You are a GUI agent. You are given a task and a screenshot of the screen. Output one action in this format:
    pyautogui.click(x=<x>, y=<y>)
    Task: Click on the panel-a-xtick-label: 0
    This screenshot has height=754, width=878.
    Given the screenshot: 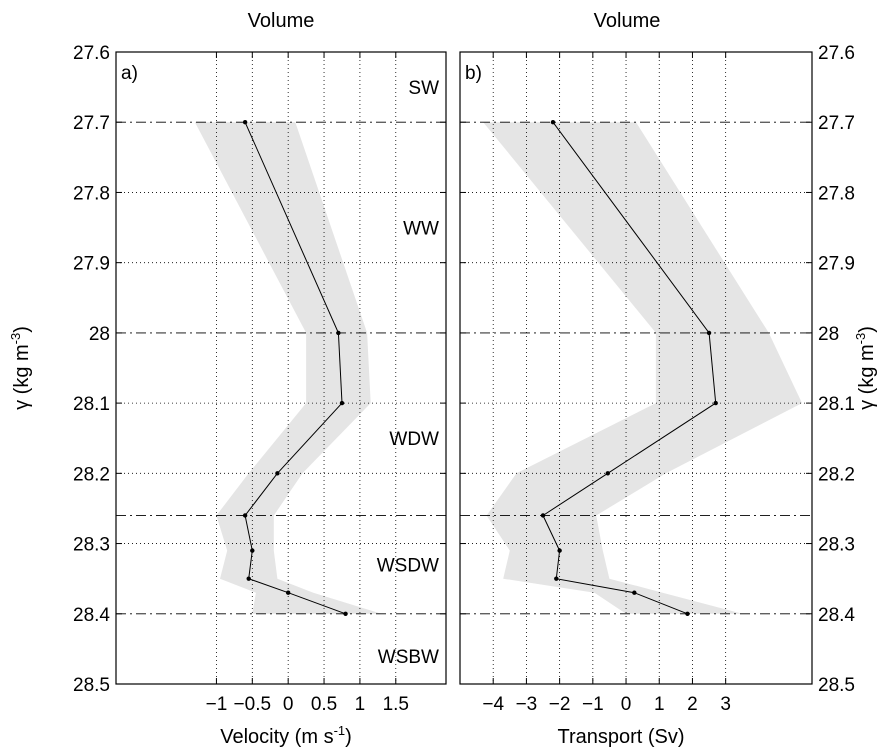 What is the action you would take?
    pyautogui.click(x=288, y=704)
    